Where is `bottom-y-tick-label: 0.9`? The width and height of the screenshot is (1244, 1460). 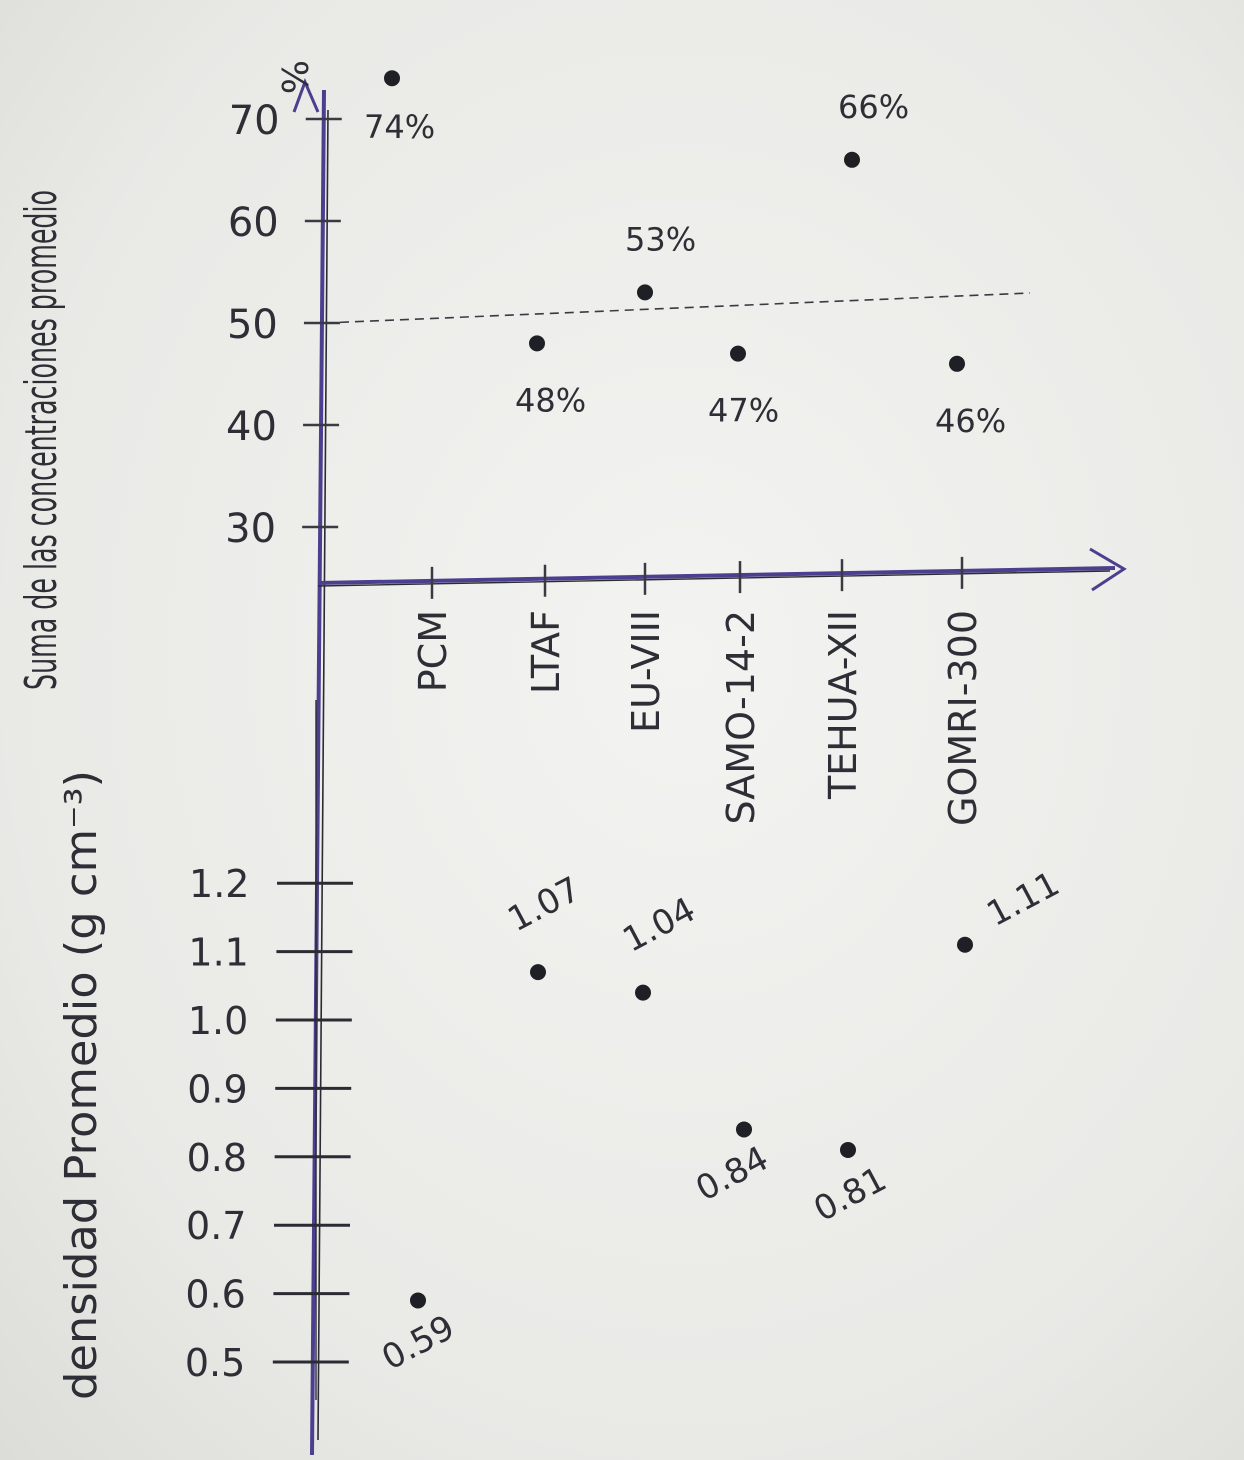
bottom-y-tick-label: 0.9 is located at coordinates (217, 1089).